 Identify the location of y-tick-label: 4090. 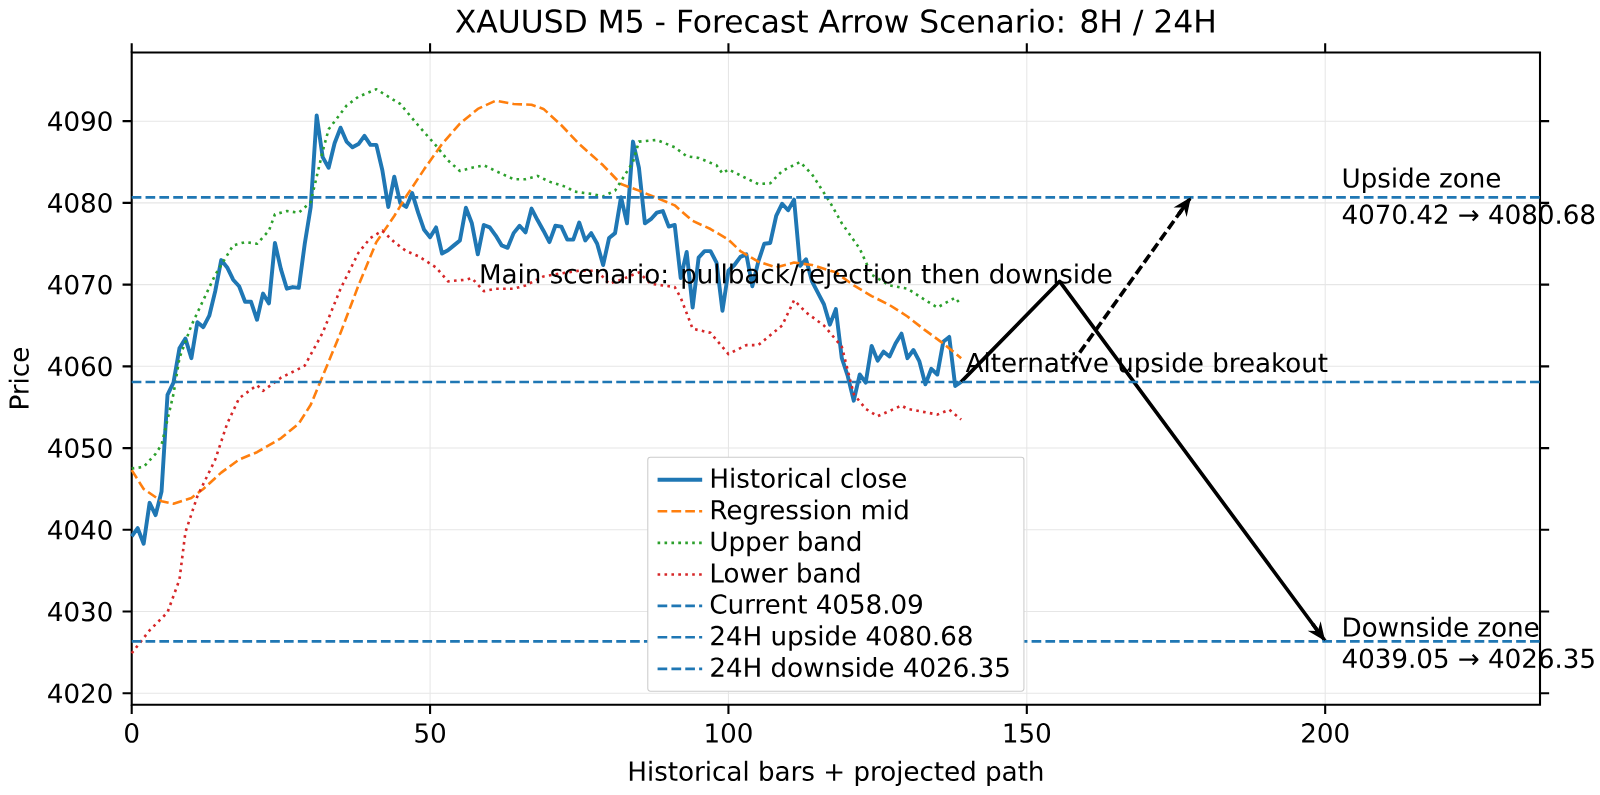
(80, 121).